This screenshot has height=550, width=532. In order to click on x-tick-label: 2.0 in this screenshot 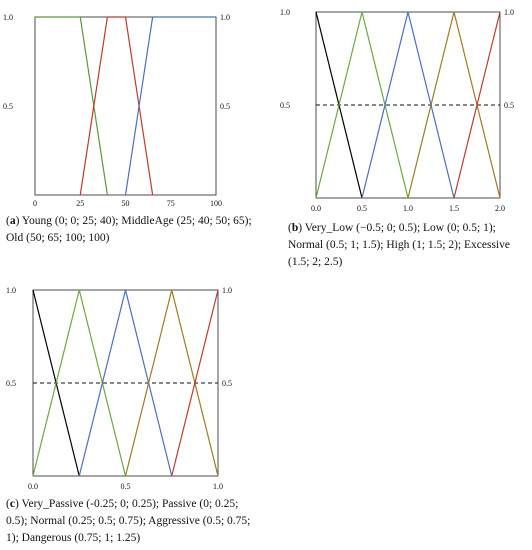, I will do `click(500, 208)`.